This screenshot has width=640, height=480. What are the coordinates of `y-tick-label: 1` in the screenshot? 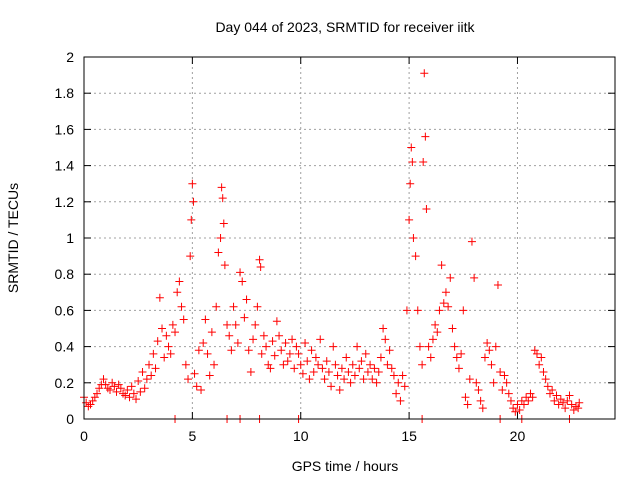 It's located at (70, 238).